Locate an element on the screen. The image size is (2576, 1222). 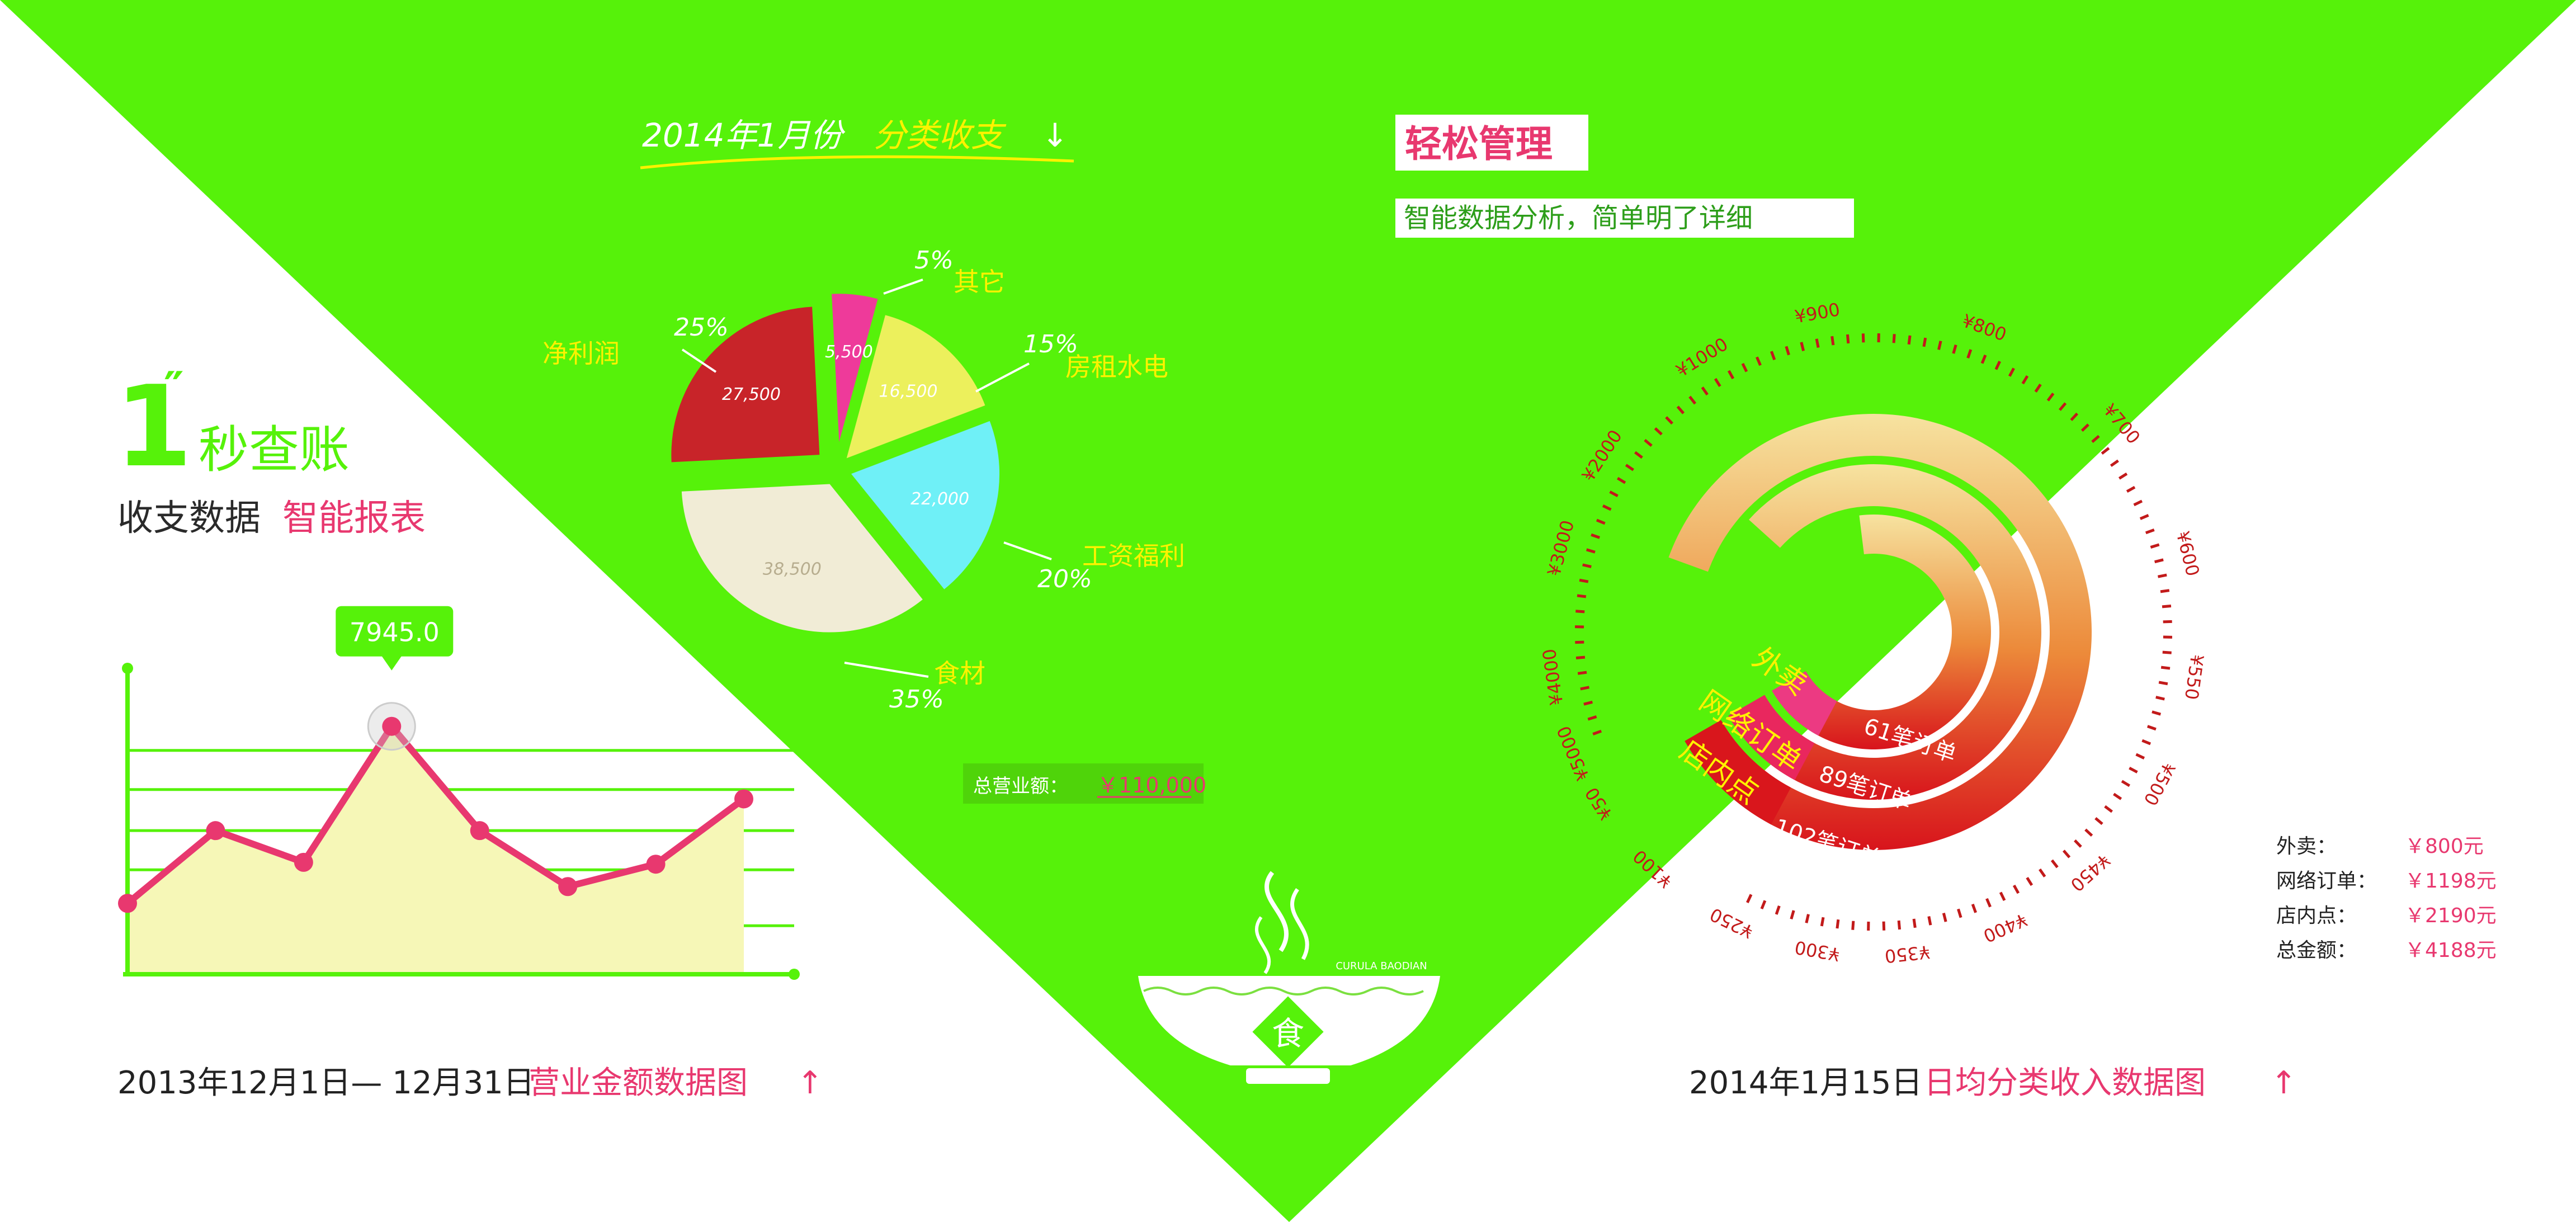
pie-slice-value: 22,000 is located at coordinates (939, 499).